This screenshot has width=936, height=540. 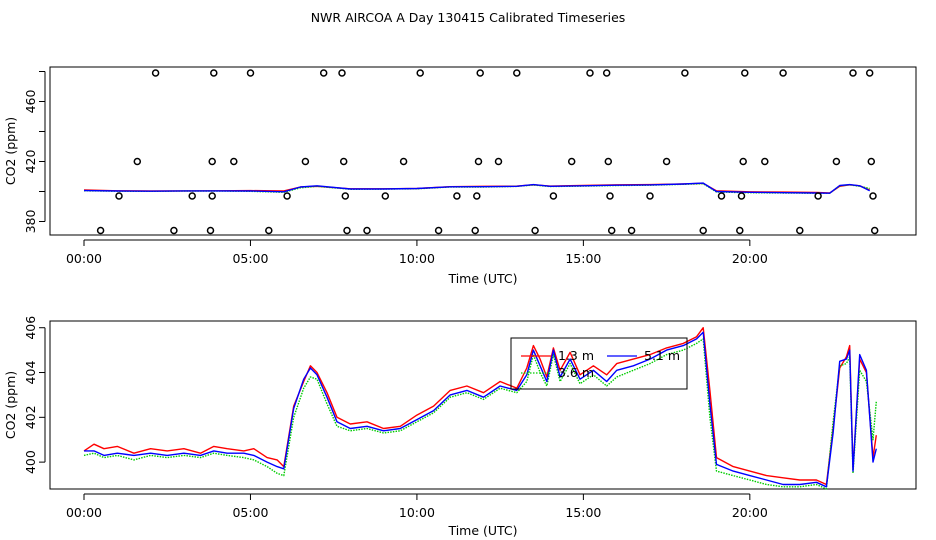 I want to click on top-x-tick-label: 15:00, so click(x=583, y=258).